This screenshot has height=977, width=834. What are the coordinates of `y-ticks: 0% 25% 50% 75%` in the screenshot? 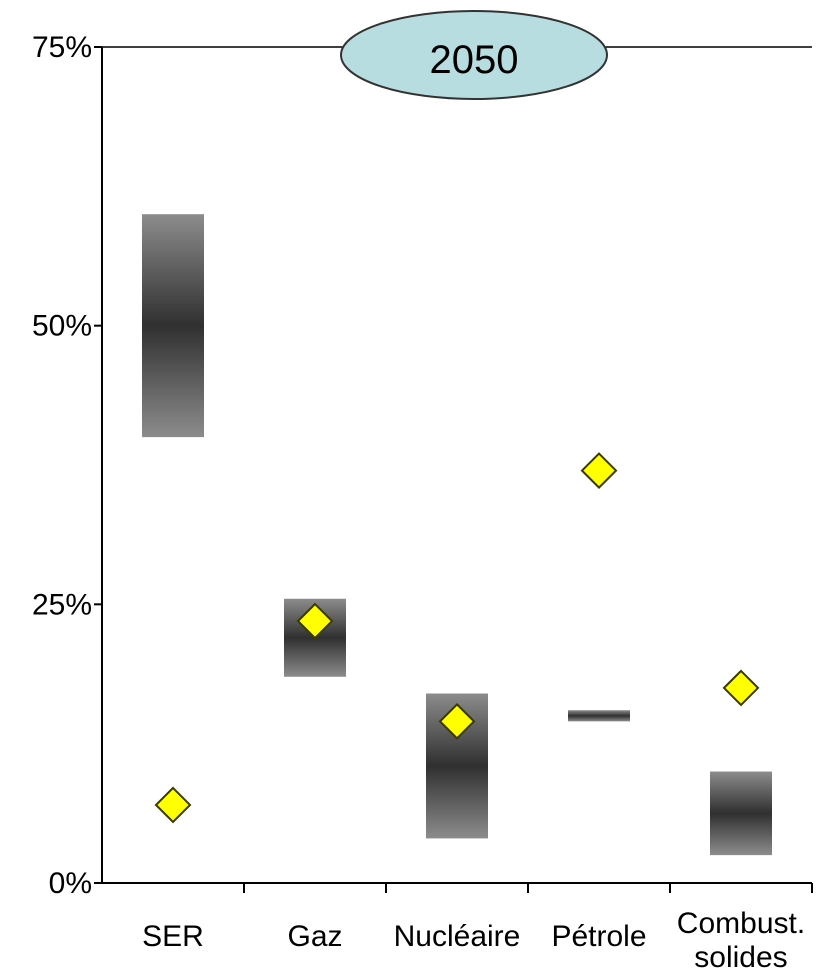 It's located at (67, 465).